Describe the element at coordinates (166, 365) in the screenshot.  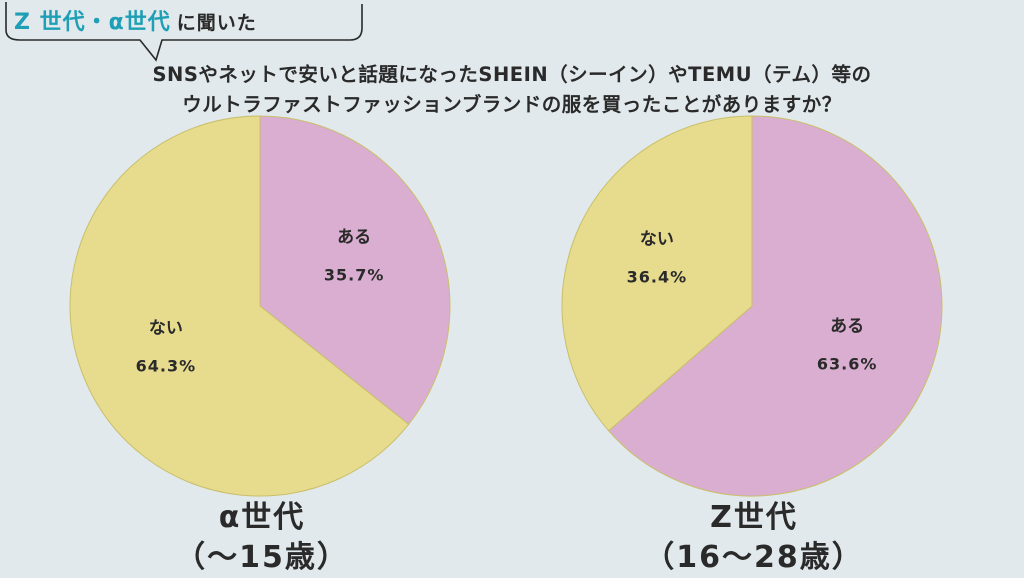
I see `slice-percent-label: 64.3%` at that location.